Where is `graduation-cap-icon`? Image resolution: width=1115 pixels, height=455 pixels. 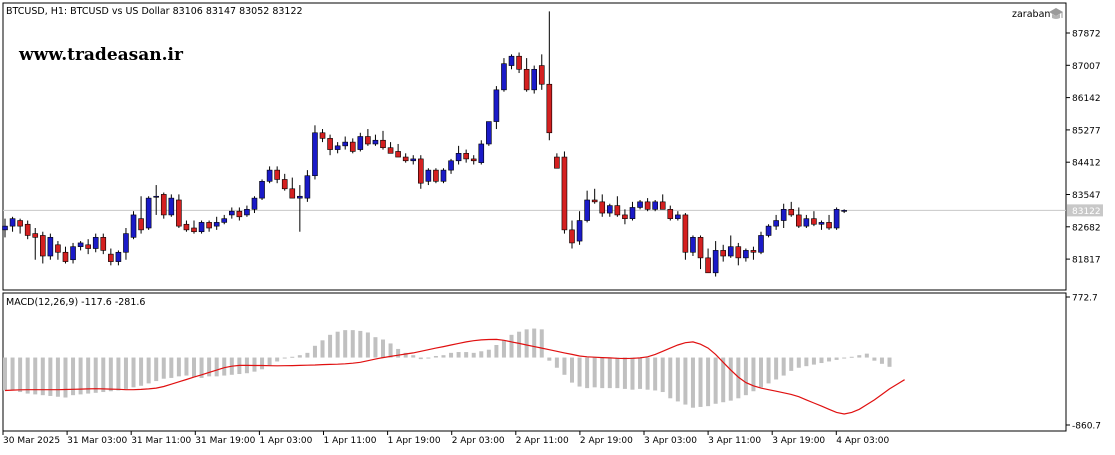
graduation-cap-icon is located at coordinates (1056, 13).